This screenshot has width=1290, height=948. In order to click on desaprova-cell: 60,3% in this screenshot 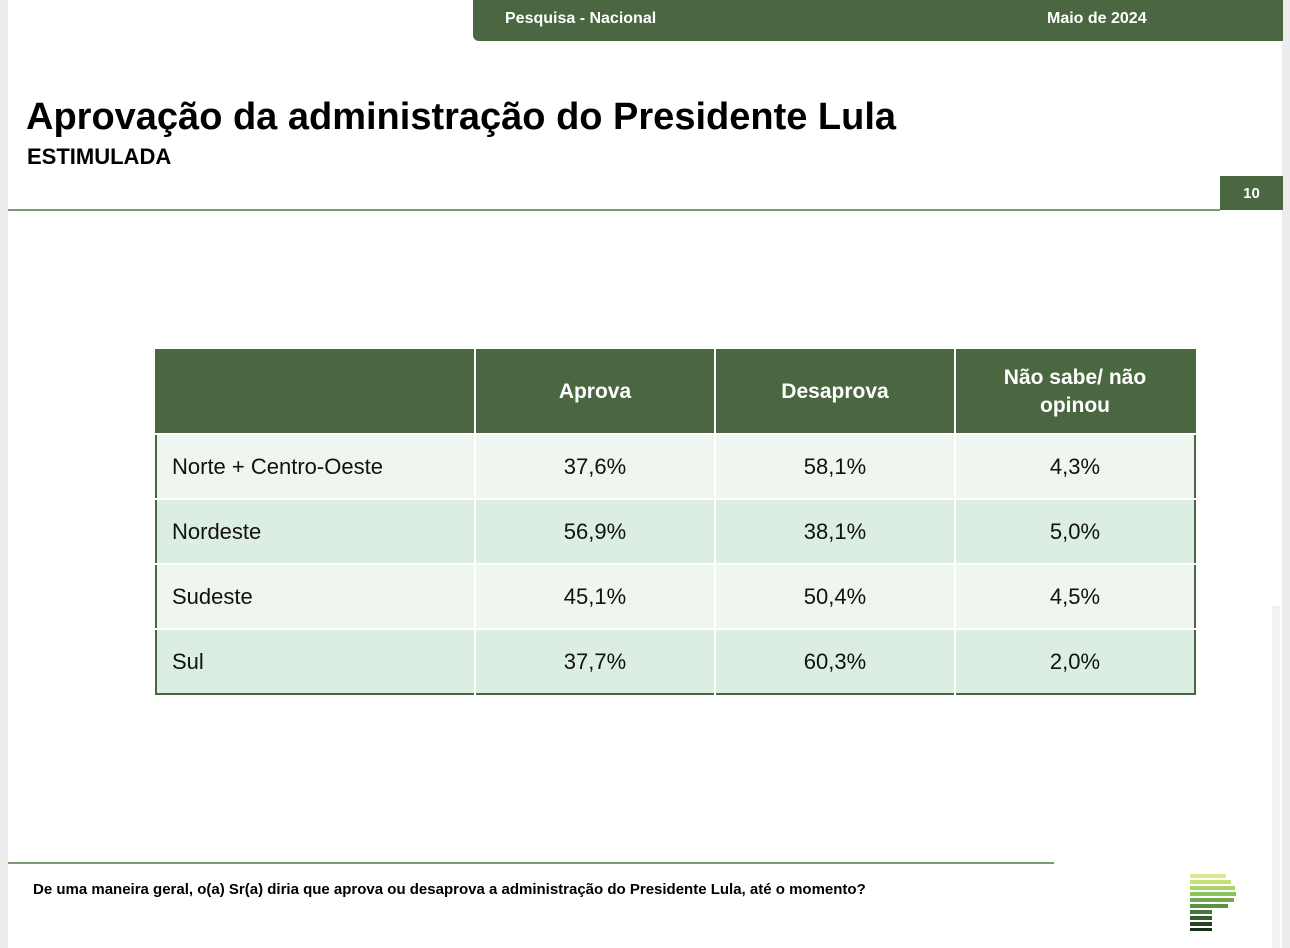, I will do `click(835, 661)`.